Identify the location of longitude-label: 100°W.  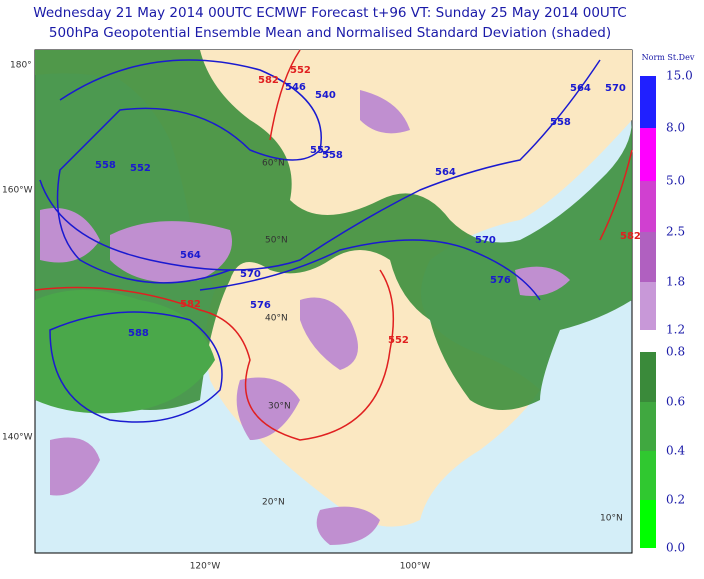
(415, 567).